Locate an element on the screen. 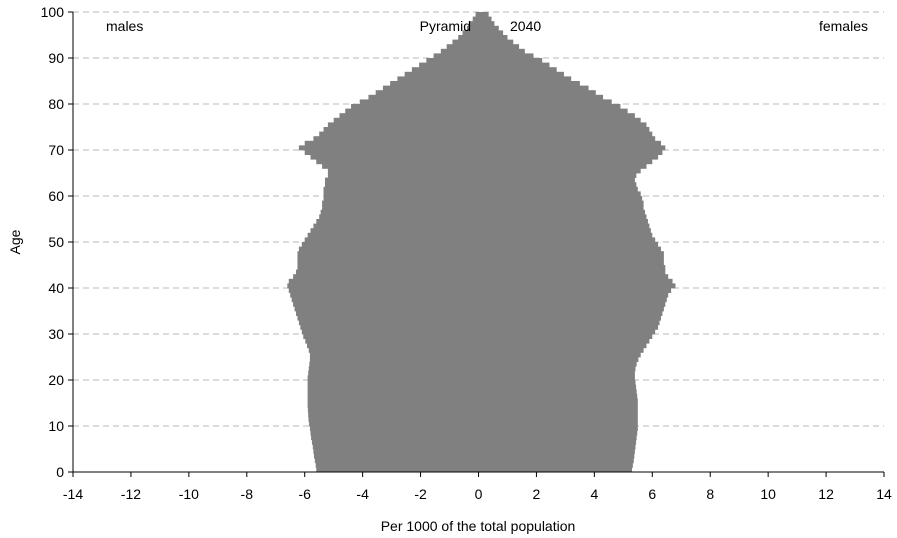 Image resolution: width=897 pixels, height=538 pixels. x-tick-label: -12 is located at coordinates (131, 494).